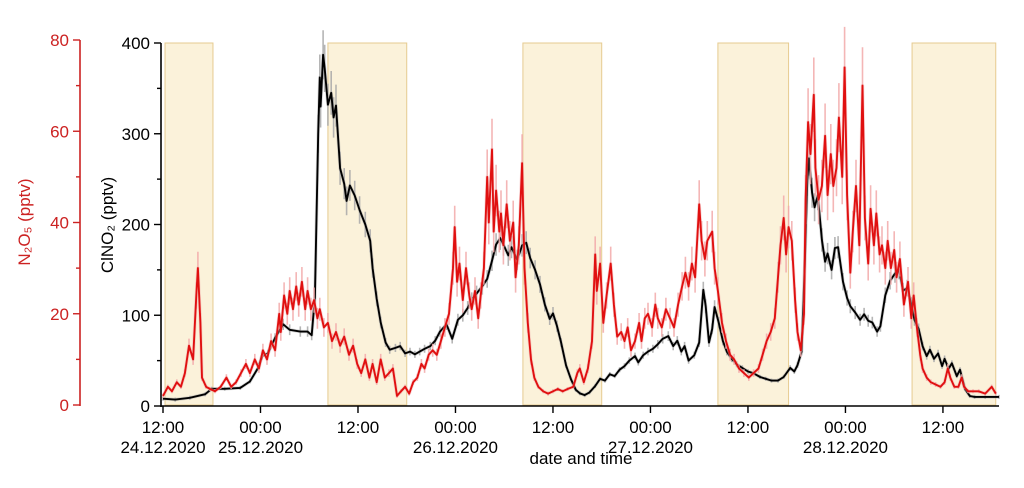 The width and height of the screenshot is (1024, 488). Describe the element at coordinates (59, 131) in the screenshot. I see `n2o5-tick-label: 60` at that location.